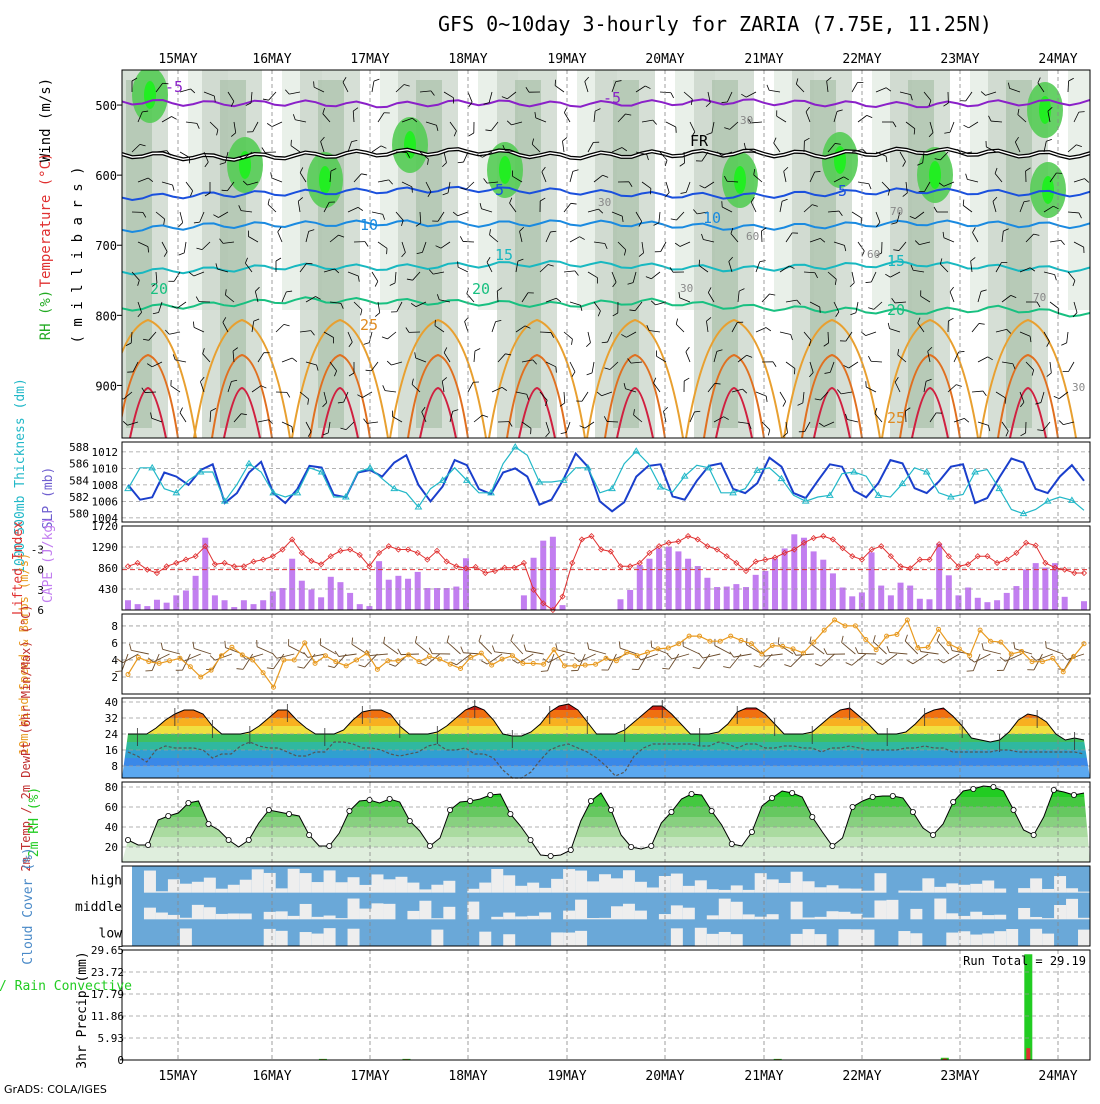  I want to click on date-label-top: 16MAY, so click(271, 59).